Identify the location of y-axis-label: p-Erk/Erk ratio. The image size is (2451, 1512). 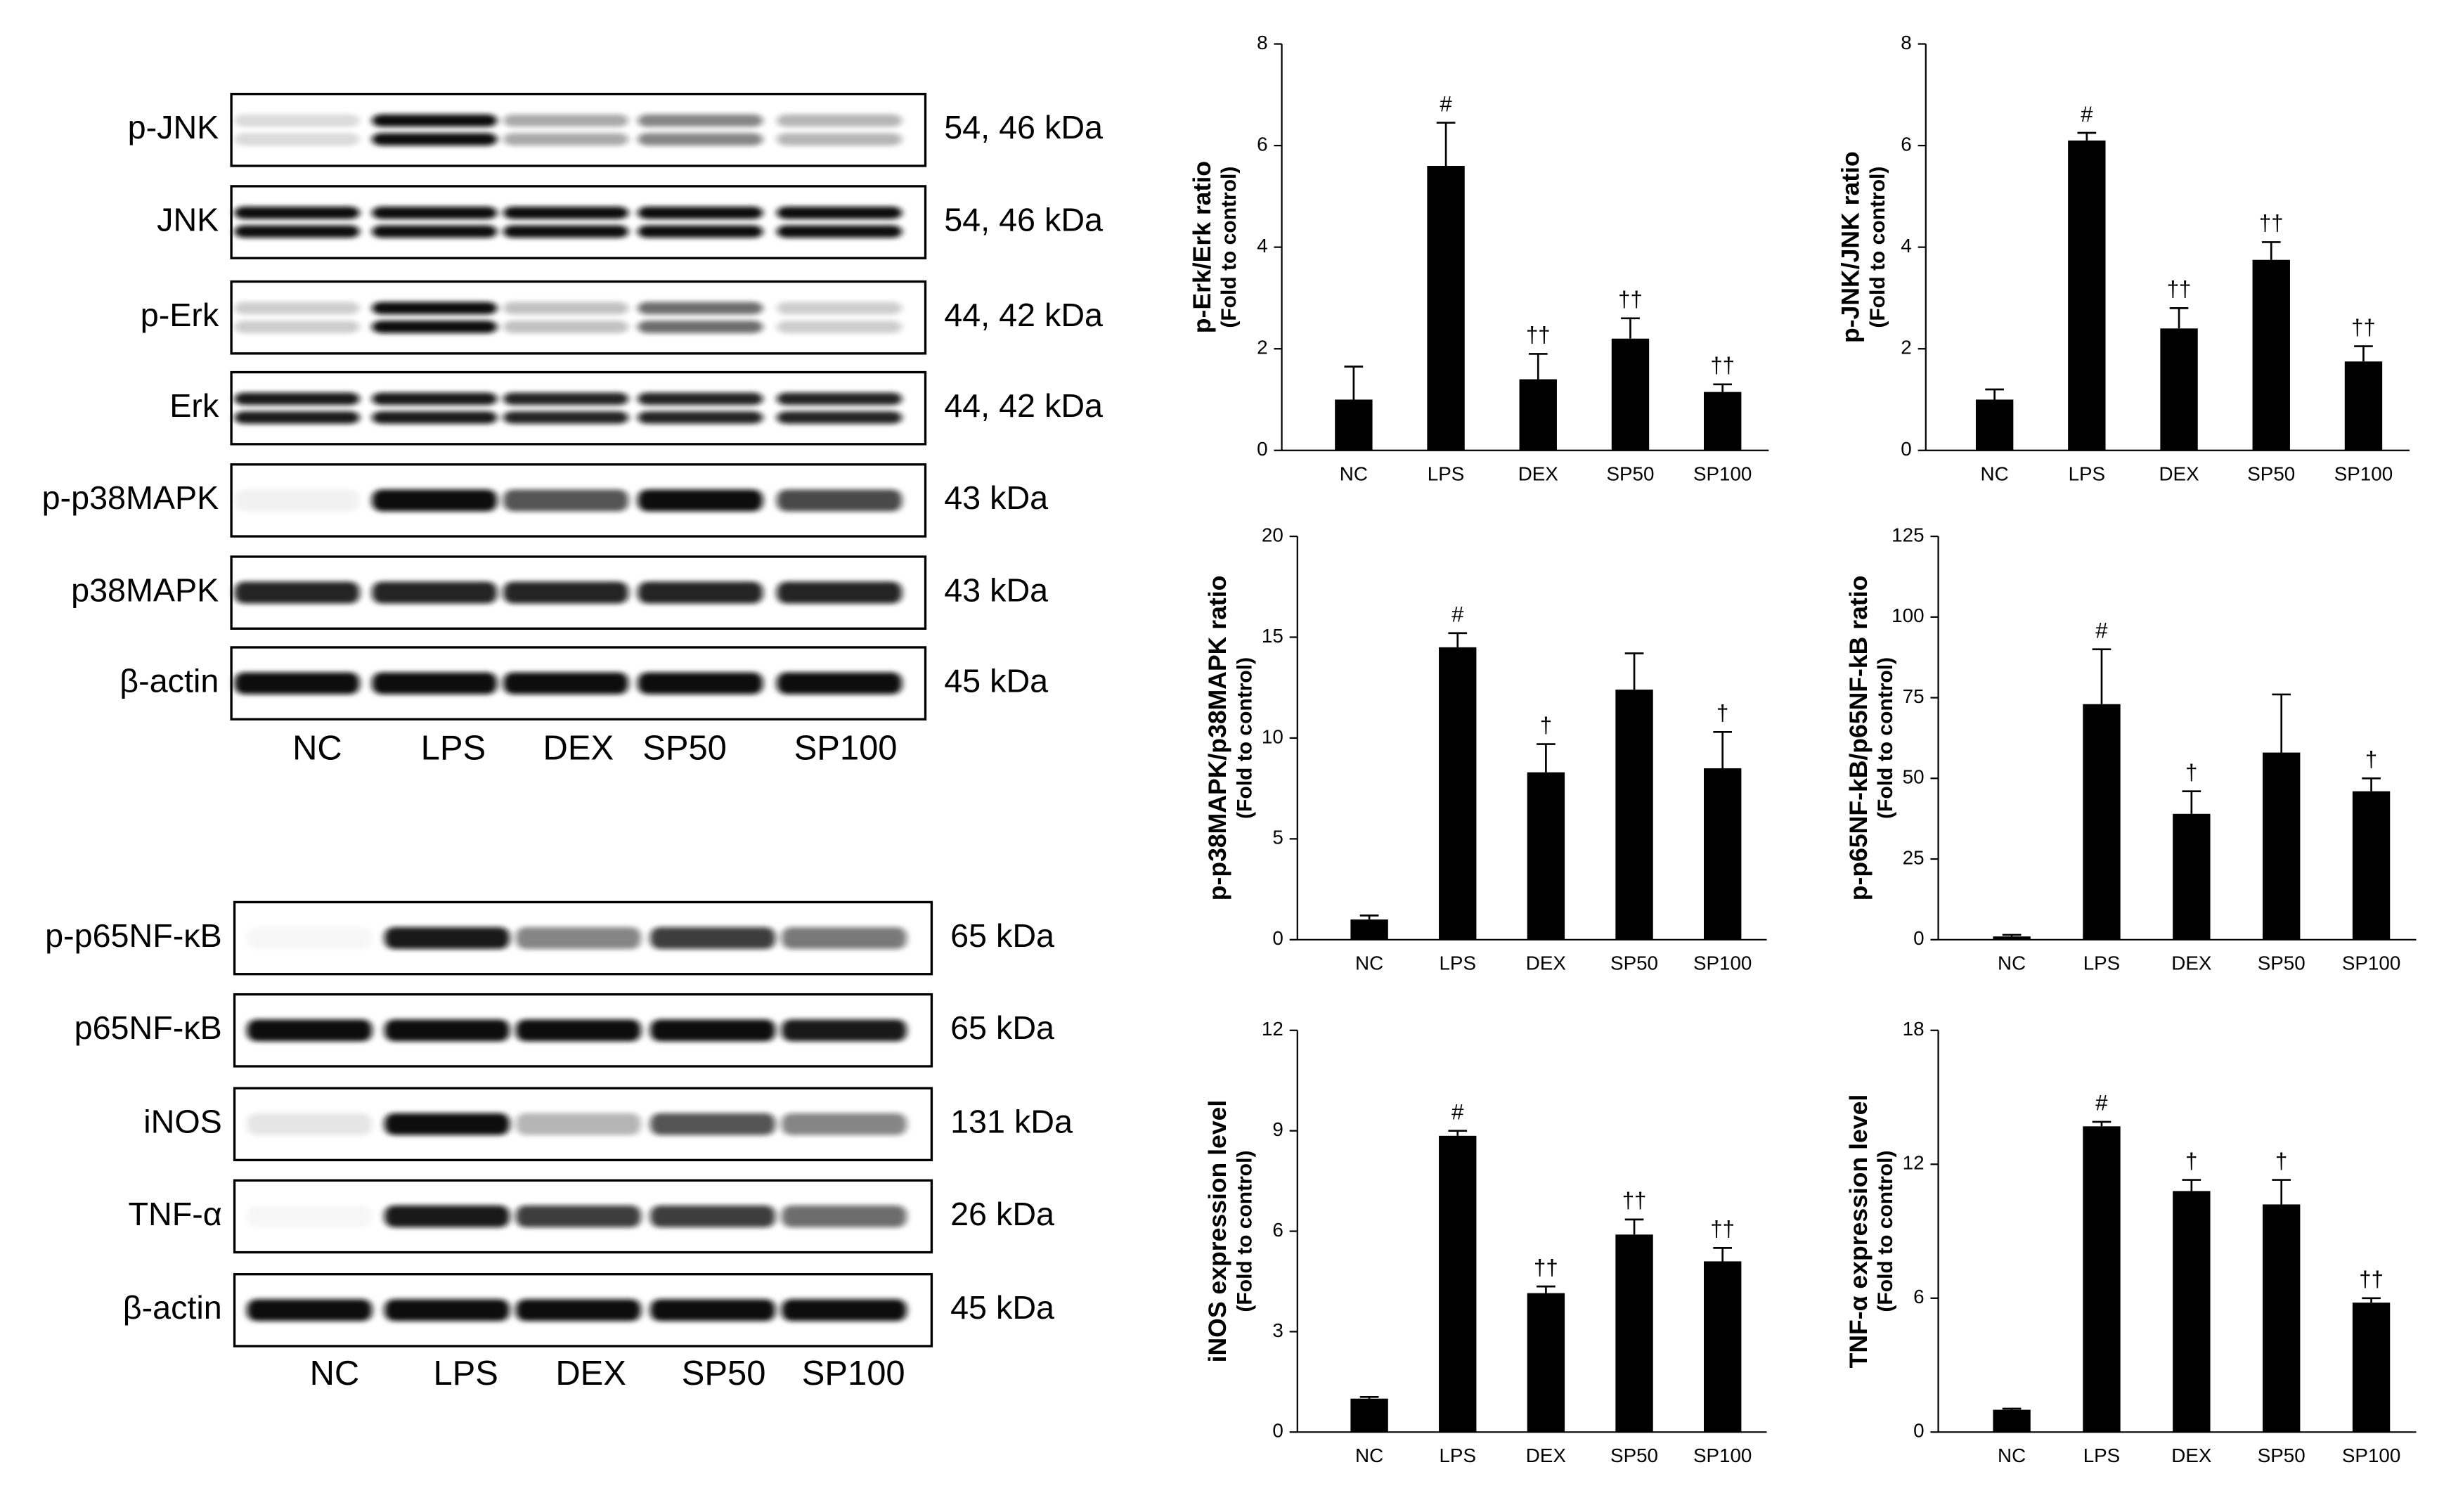
(1202, 247).